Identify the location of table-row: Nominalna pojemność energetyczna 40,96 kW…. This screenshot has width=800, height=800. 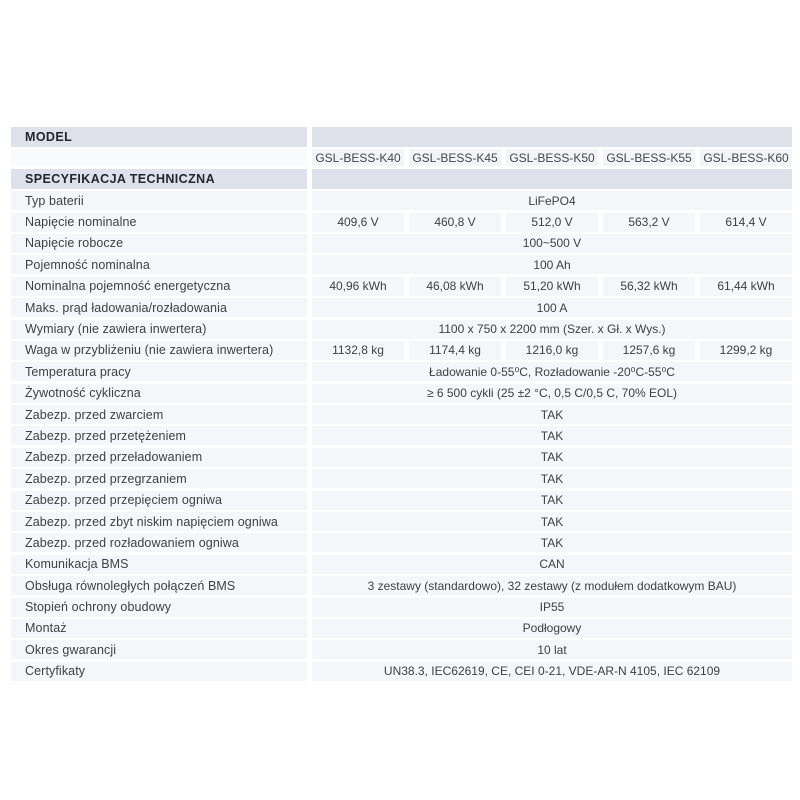
(401, 286).